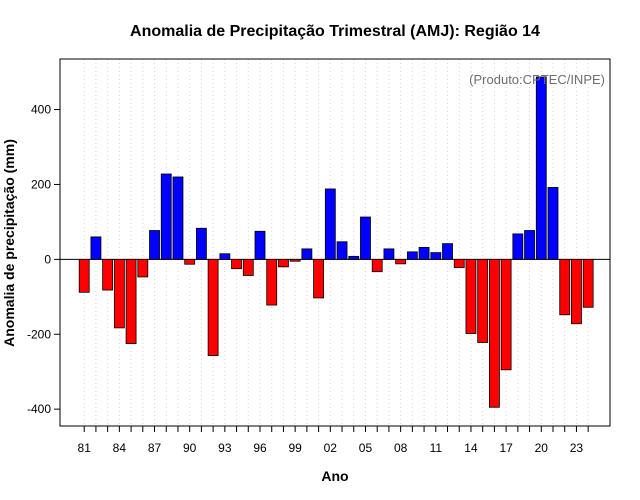  What do you see at coordinates (401, 448) in the screenshot?
I see `x-tick-label: 08` at bounding box center [401, 448].